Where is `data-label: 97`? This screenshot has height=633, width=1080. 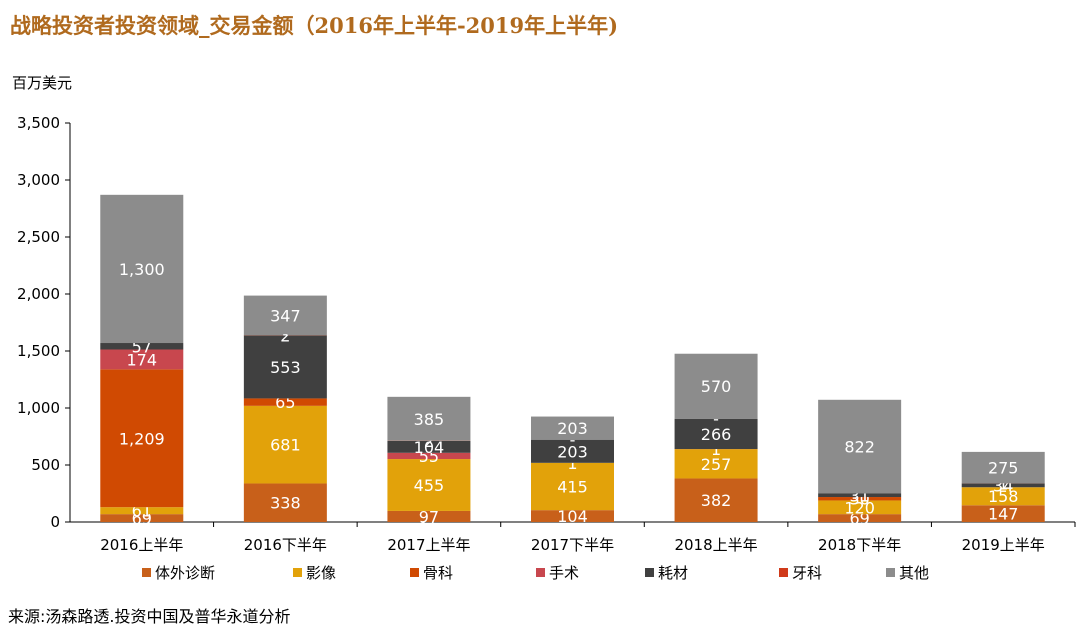 data-label: 97 is located at coordinates (429, 516).